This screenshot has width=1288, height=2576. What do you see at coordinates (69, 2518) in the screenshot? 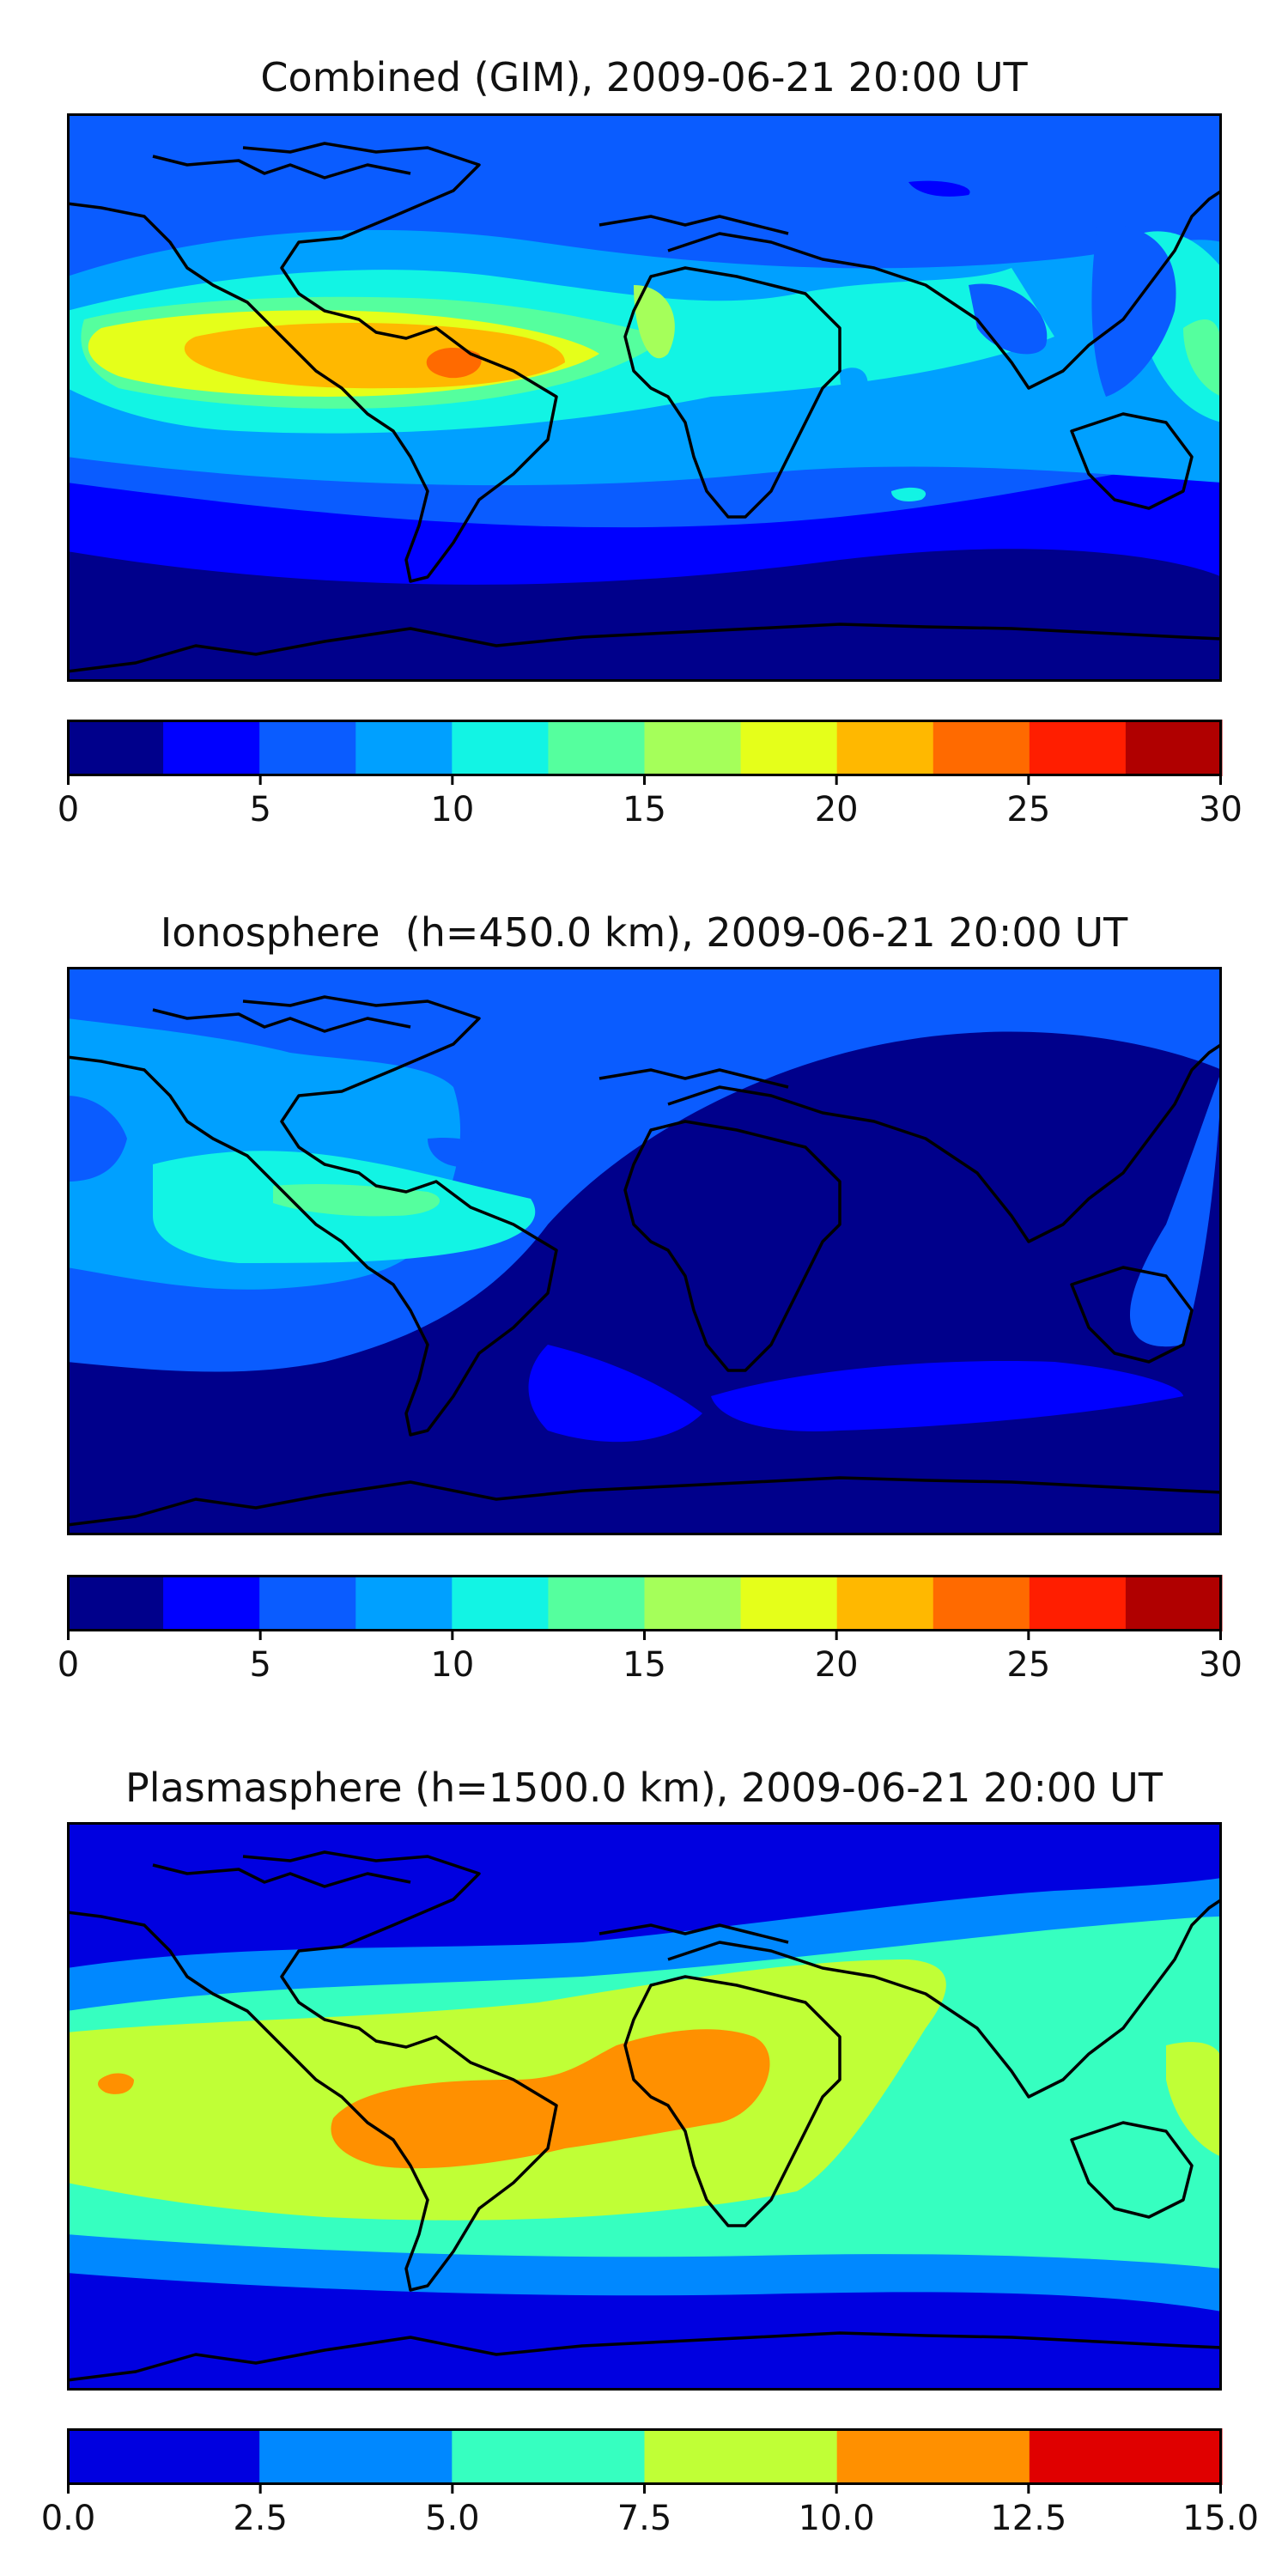
I see `colorbar-tick-label: 0.0` at bounding box center [69, 2518].